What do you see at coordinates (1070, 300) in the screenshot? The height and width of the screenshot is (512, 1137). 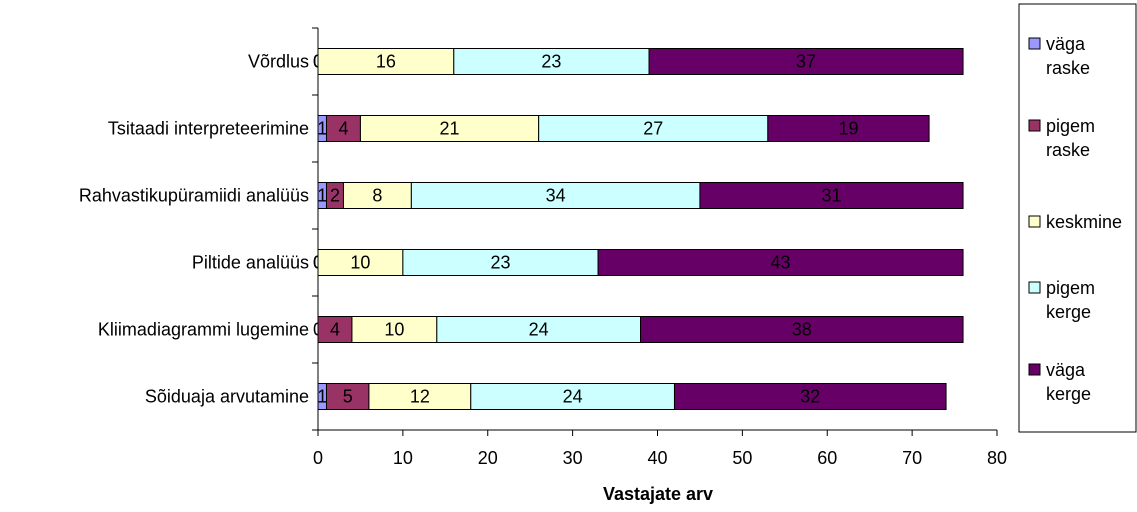 I see `legend-label-pigem-kerge: pigem kerge` at bounding box center [1070, 300].